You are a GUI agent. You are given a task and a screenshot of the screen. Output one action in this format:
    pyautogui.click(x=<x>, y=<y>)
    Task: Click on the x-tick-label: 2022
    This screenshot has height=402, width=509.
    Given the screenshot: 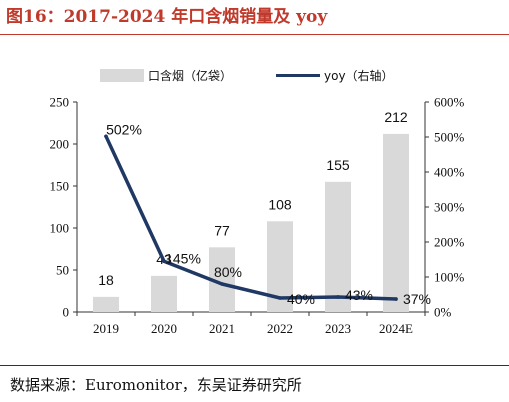 What is the action you would take?
    pyautogui.click(x=280, y=328)
    